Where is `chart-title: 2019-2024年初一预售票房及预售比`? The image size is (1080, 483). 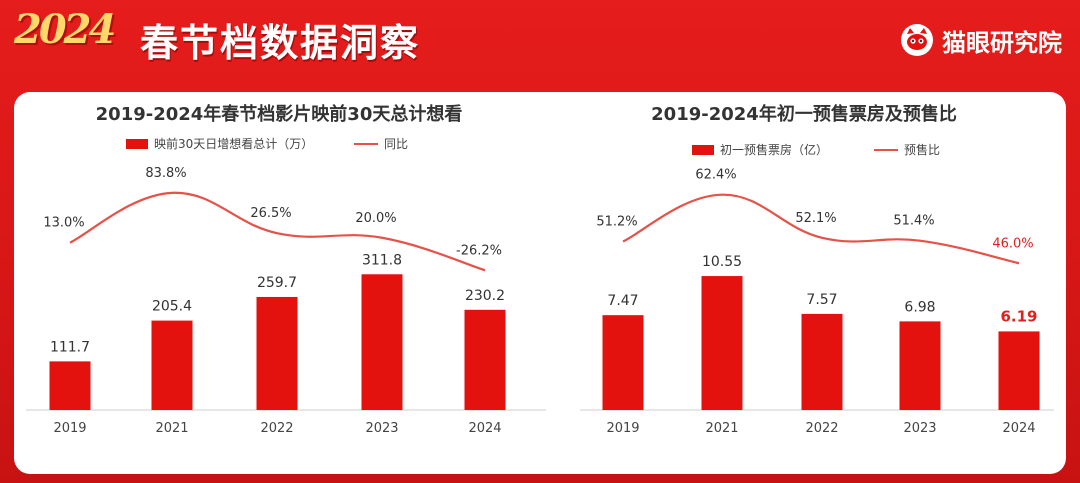 chart-title: 2019-2024年初一预售票房及预售比 is located at coordinates (804, 114).